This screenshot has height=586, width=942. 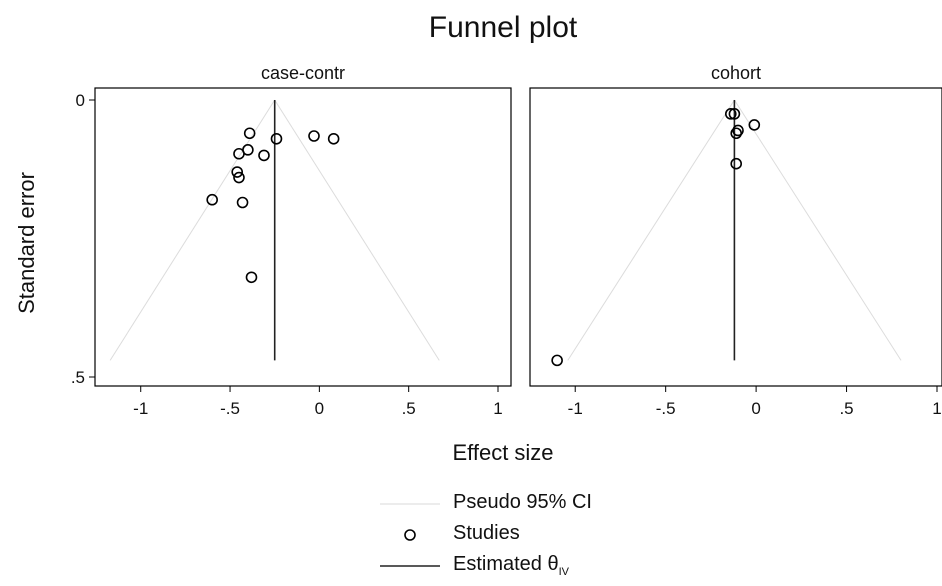 What do you see at coordinates (522, 502) in the screenshot?
I see `legend-label-pseudo-ci: Pseudo 95% CI` at bounding box center [522, 502].